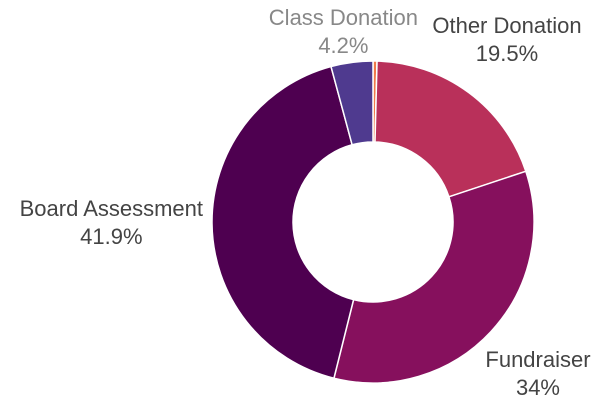 The width and height of the screenshot is (597, 402). What do you see at coordinates (343, 17) in the screenshot?
I see `slice-label: Class Donation` at bounding box center [343, 17].